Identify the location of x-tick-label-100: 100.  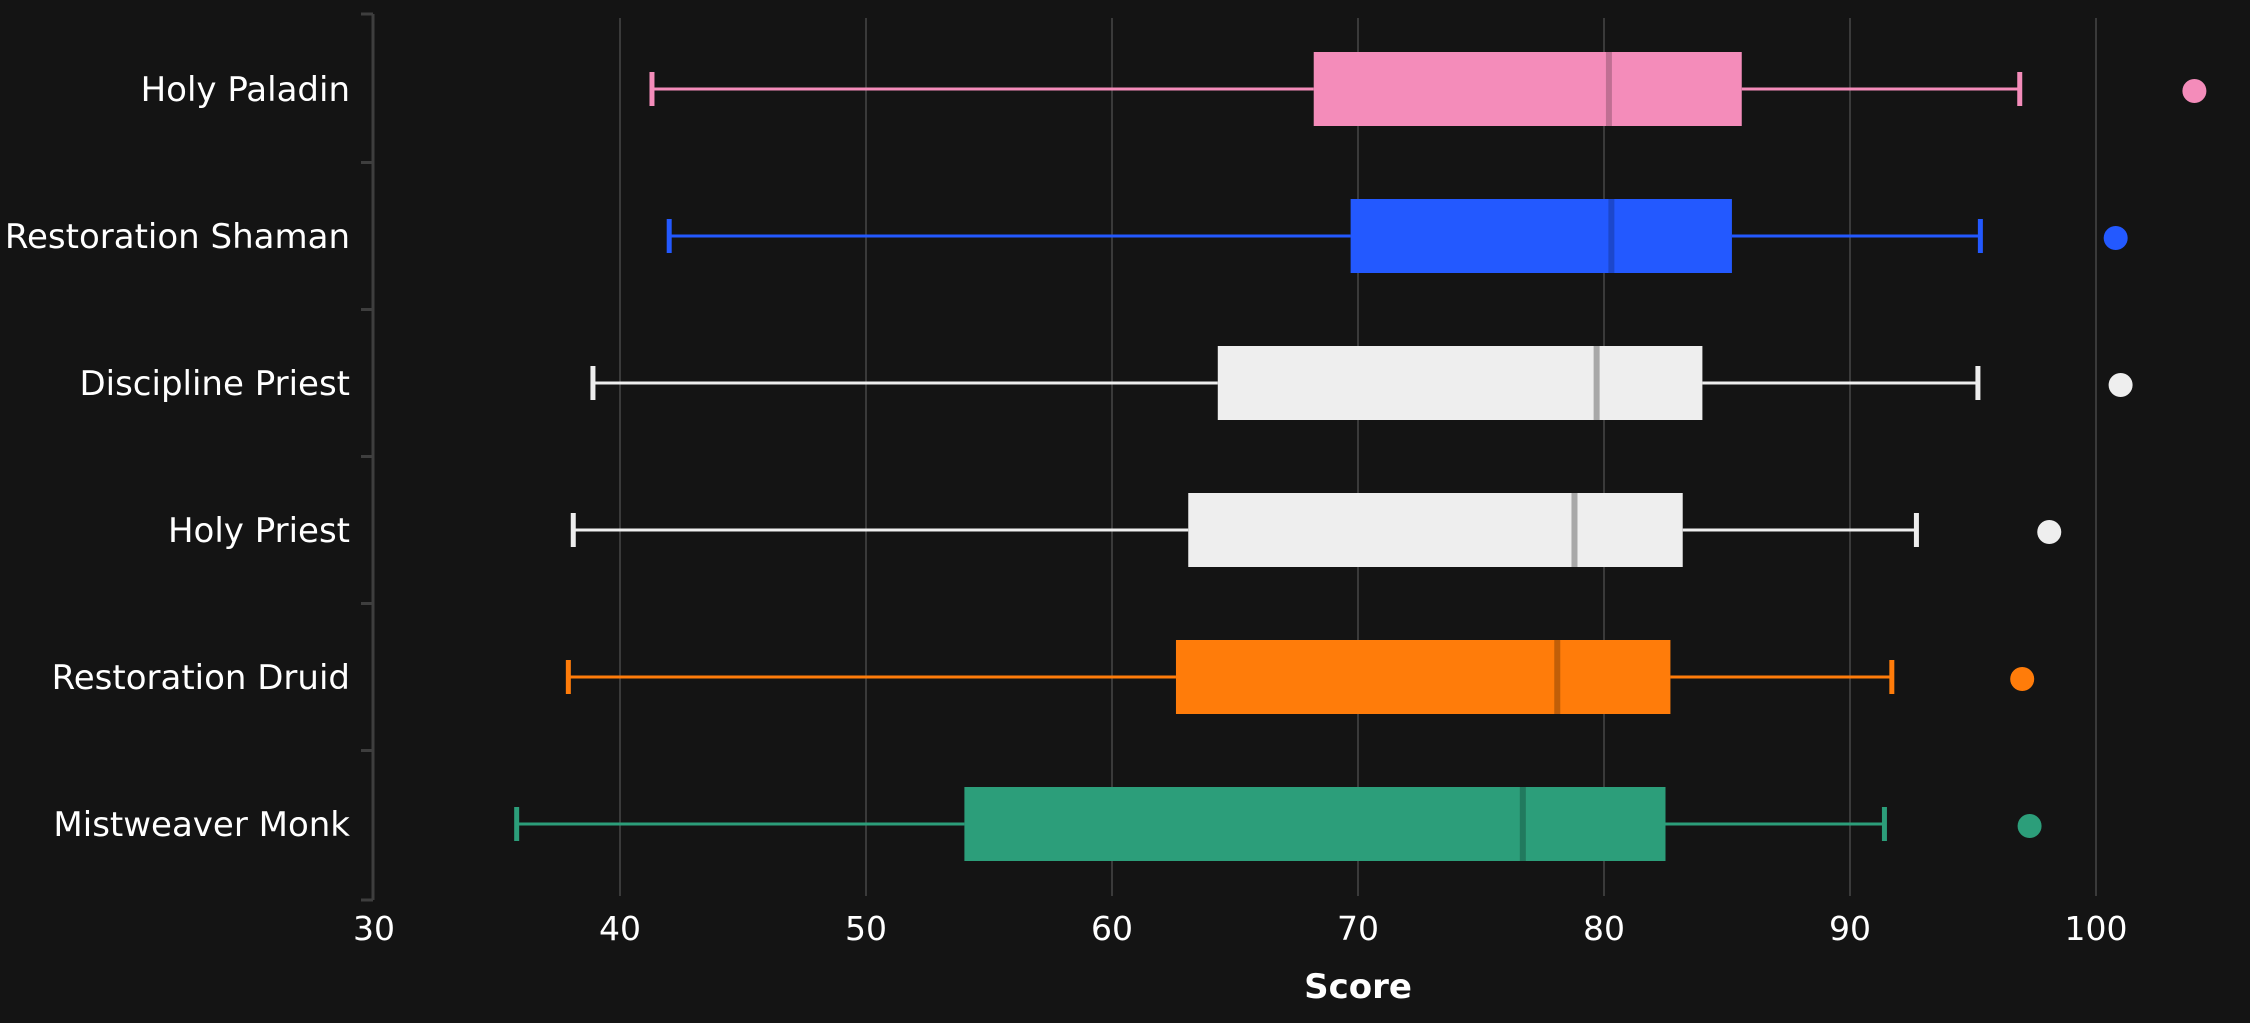
(2096, 928).